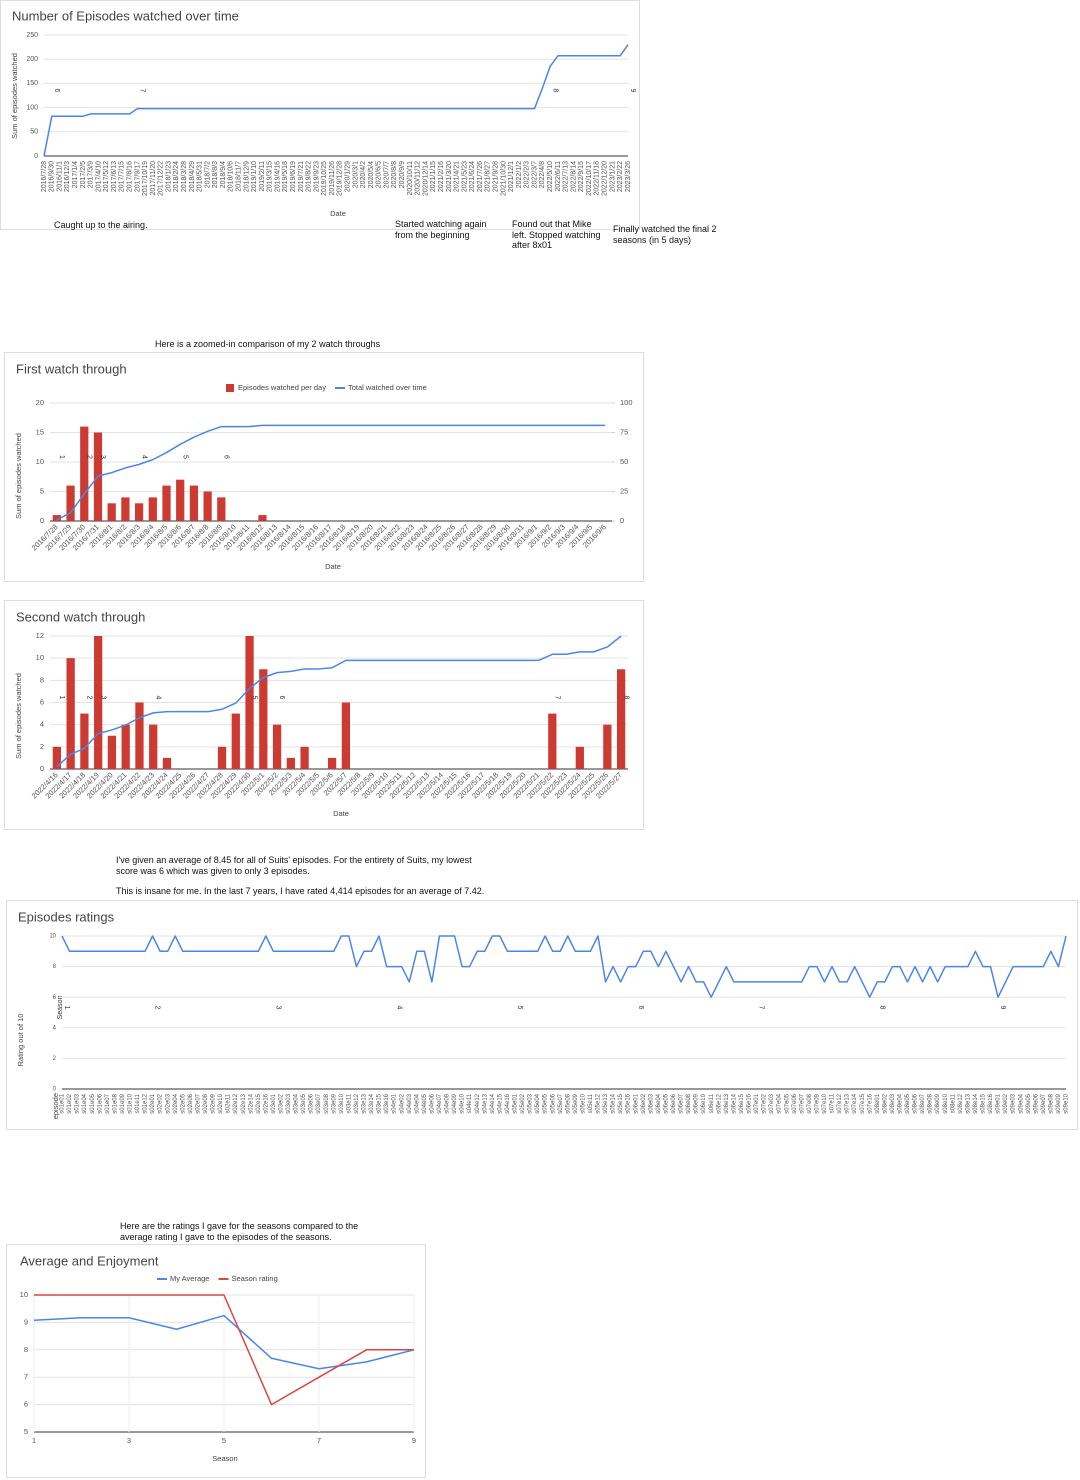  Describe the element at coordinates (63, 1103) in the screenshot. I see `x-tick-label: s01e01` at that location.